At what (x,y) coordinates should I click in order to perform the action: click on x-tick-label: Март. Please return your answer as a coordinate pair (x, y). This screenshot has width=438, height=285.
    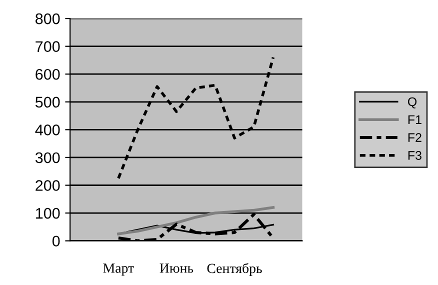
    Looking at the image, I should click on (118, 270).